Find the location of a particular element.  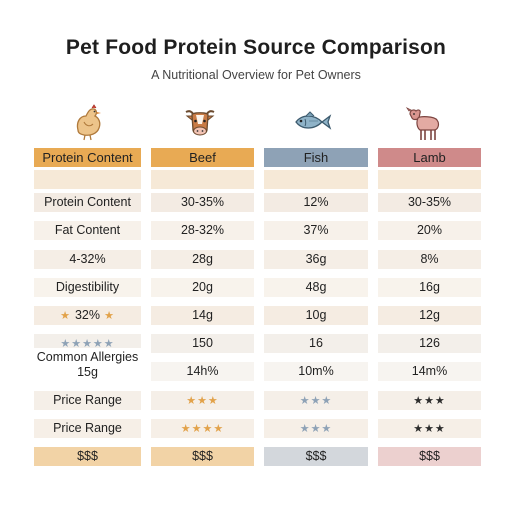

column-header: Lamb is located at coordinates (429, 157).